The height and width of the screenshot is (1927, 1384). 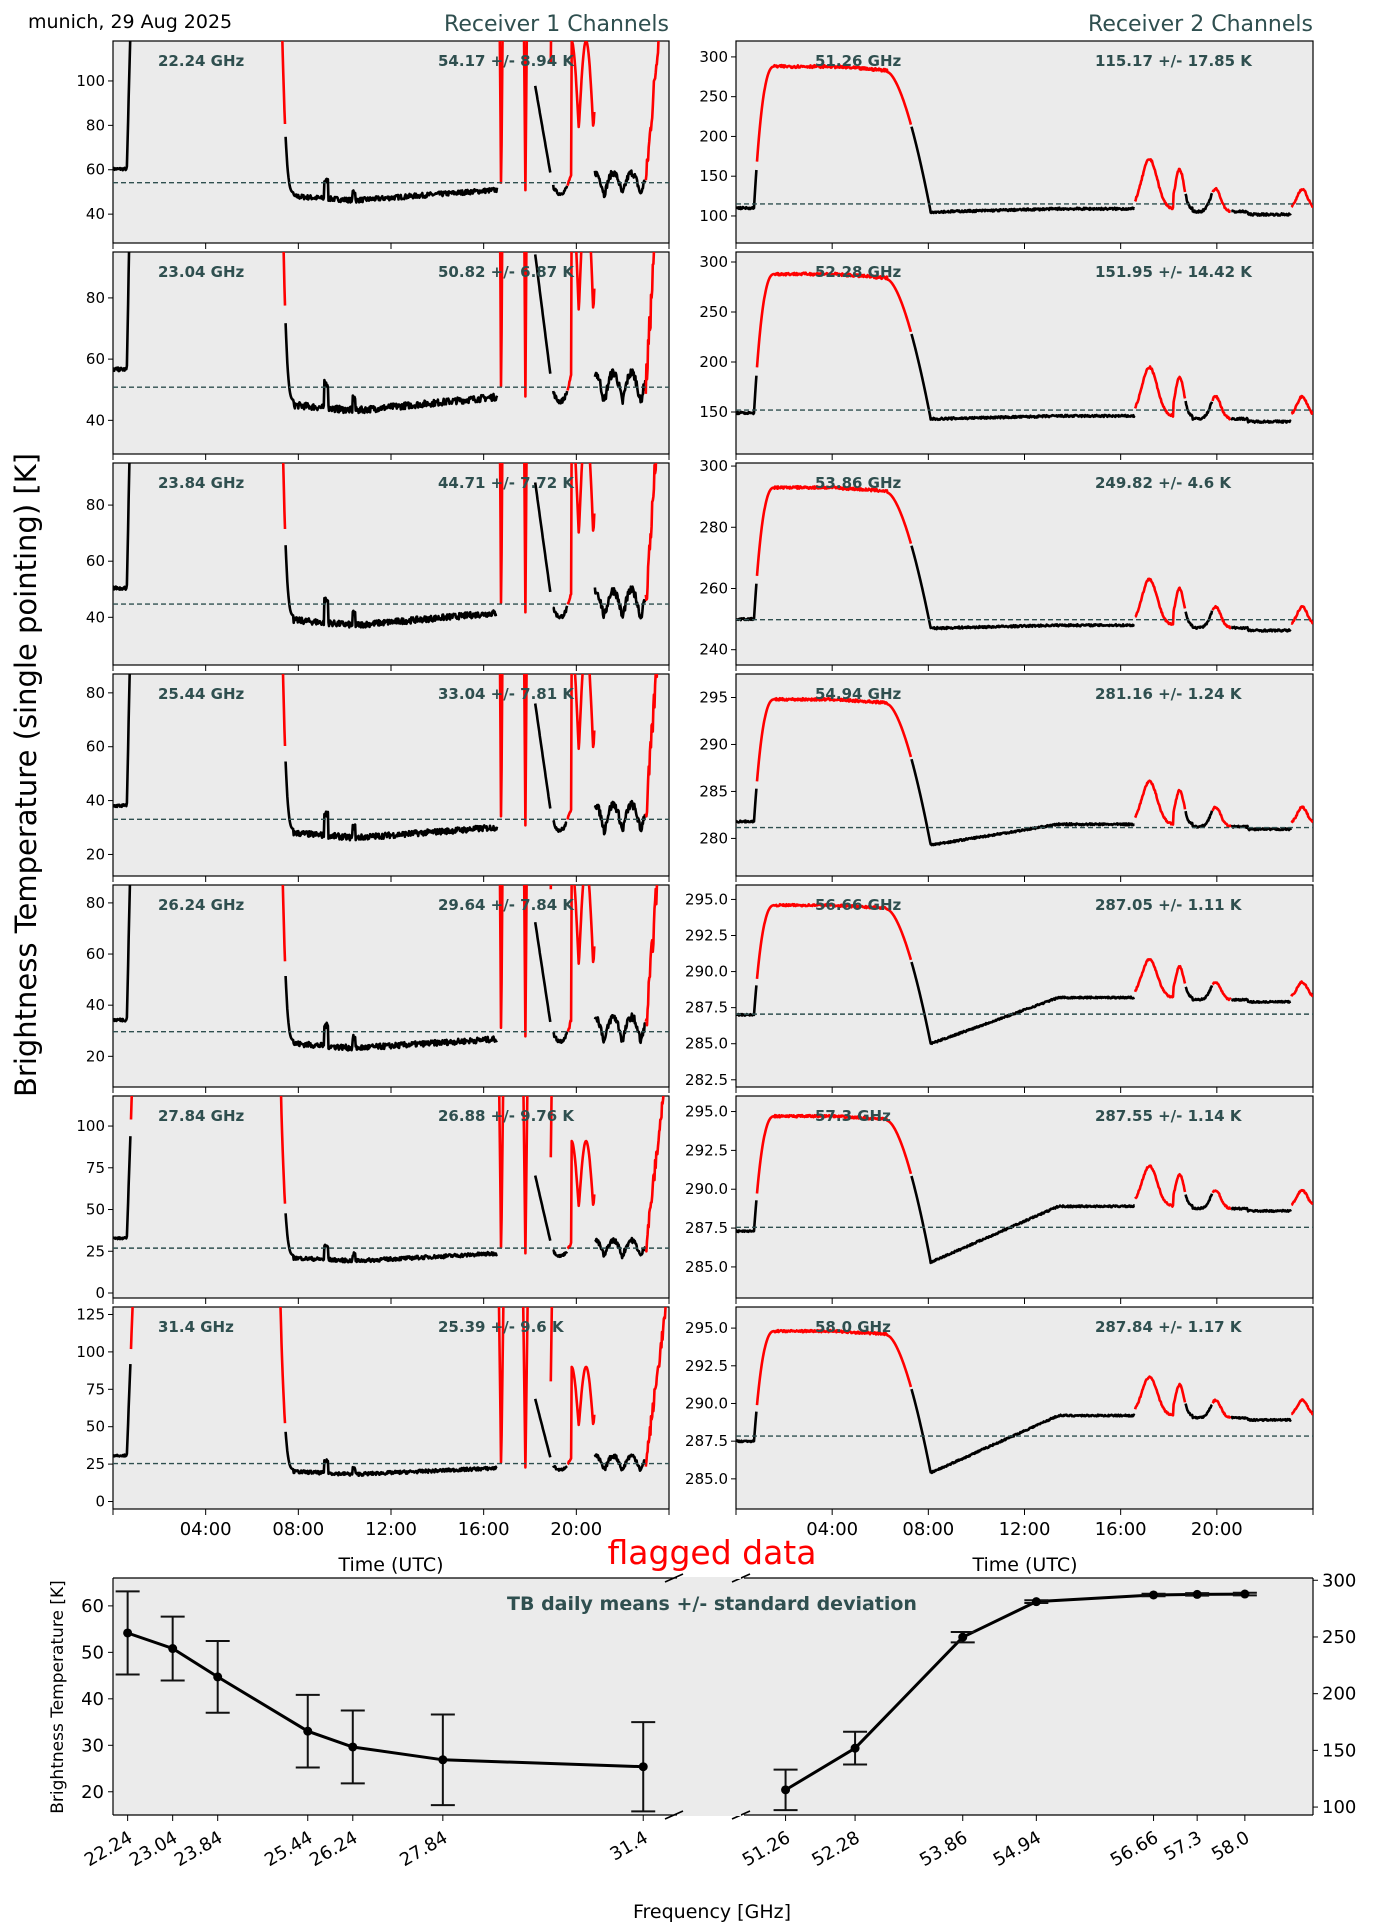 I want to click on panel-25-44-ghz: 20 40 60 80 25.44 GHz 33.04 +/- 7.81 K, so click(x=378, y=777).